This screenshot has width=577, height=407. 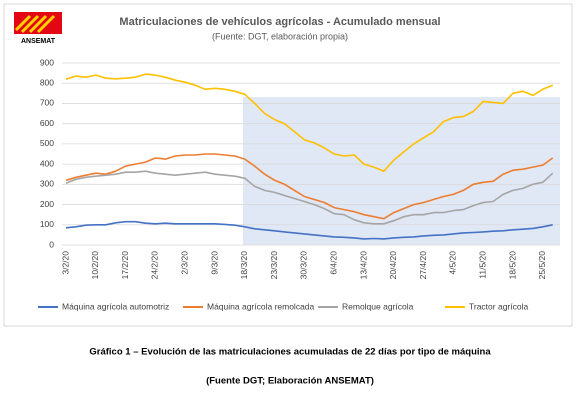 What do you see at coordinates (47, 82) in the screenshot?
I see `y-tick-label: 800` at bounding box center [47, 82].